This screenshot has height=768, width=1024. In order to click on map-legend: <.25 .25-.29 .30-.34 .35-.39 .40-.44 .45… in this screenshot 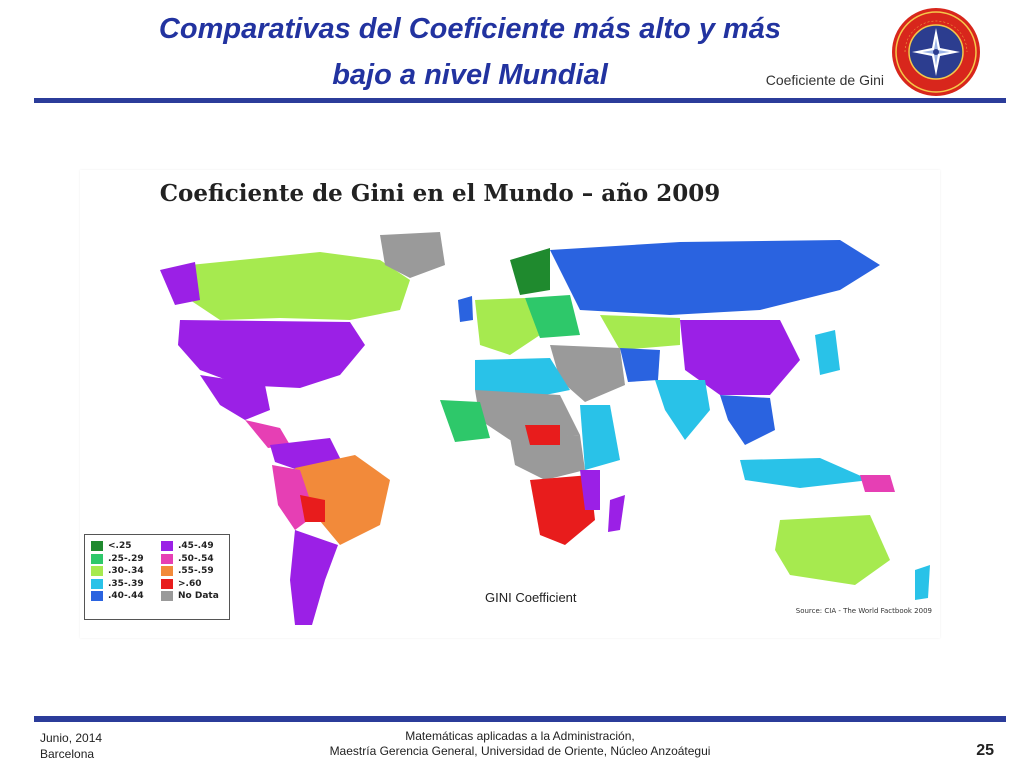, I will do `click(157, 577)`.